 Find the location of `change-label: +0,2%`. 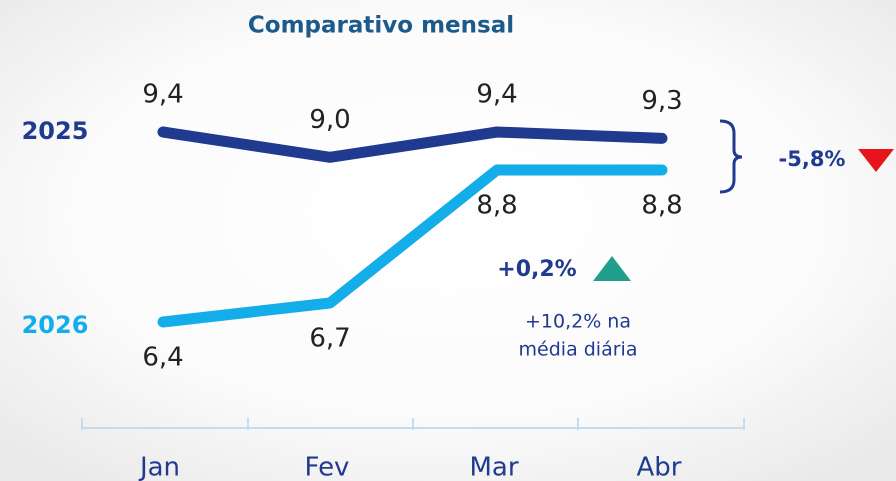

change-label: +0,2% is located at coordinates (536, 269).